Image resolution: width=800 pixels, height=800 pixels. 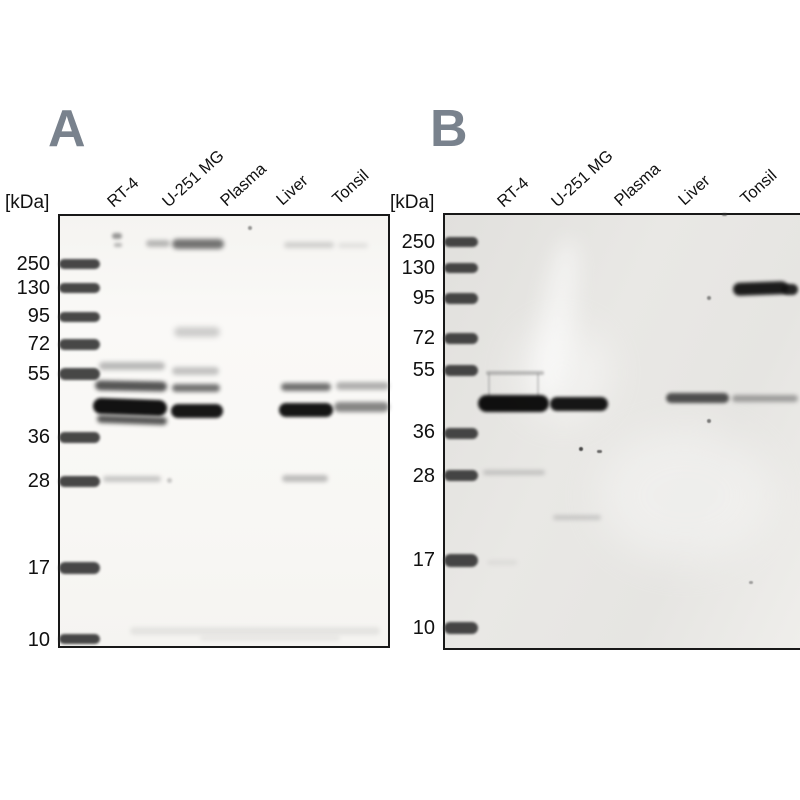 I want to click on panel-a-marker-label: 36, so click(x=38, y=437).